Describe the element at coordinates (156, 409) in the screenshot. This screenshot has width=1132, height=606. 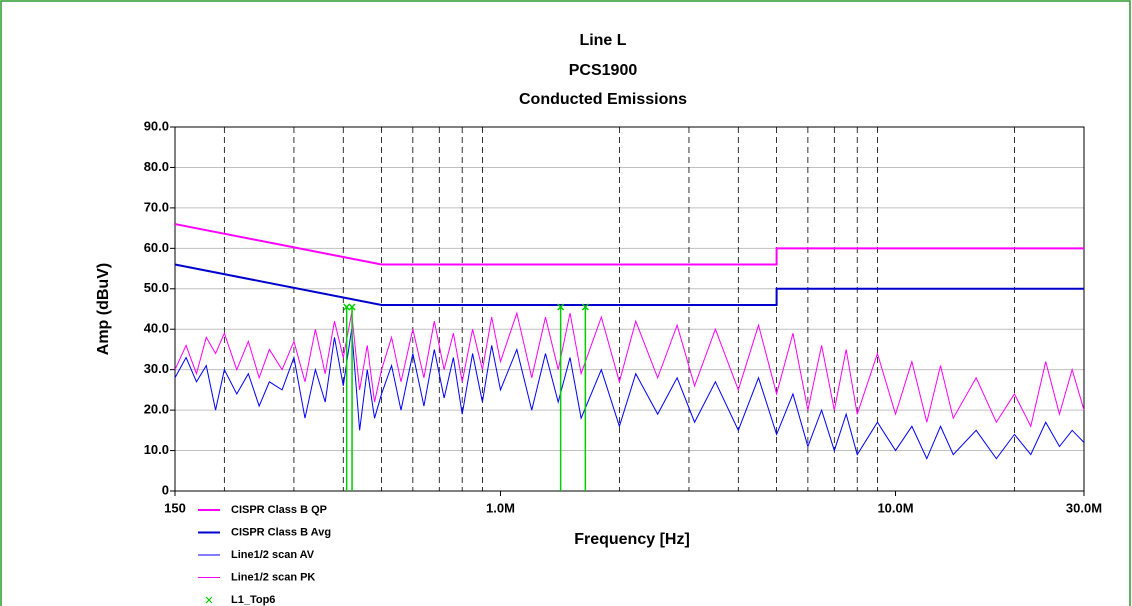
I see `y-tick-label: 20.0` at that location.